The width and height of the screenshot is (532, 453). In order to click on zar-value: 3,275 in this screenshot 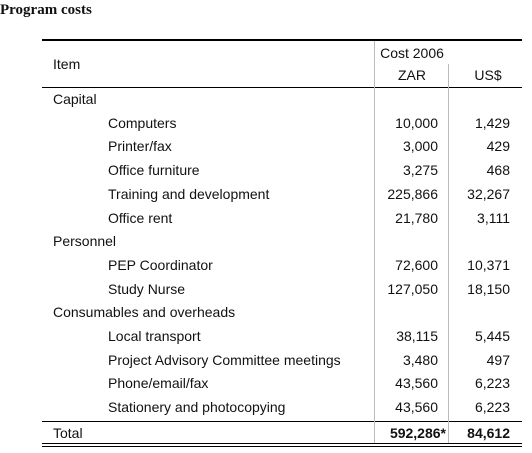, I will do `click(420, 170)`.